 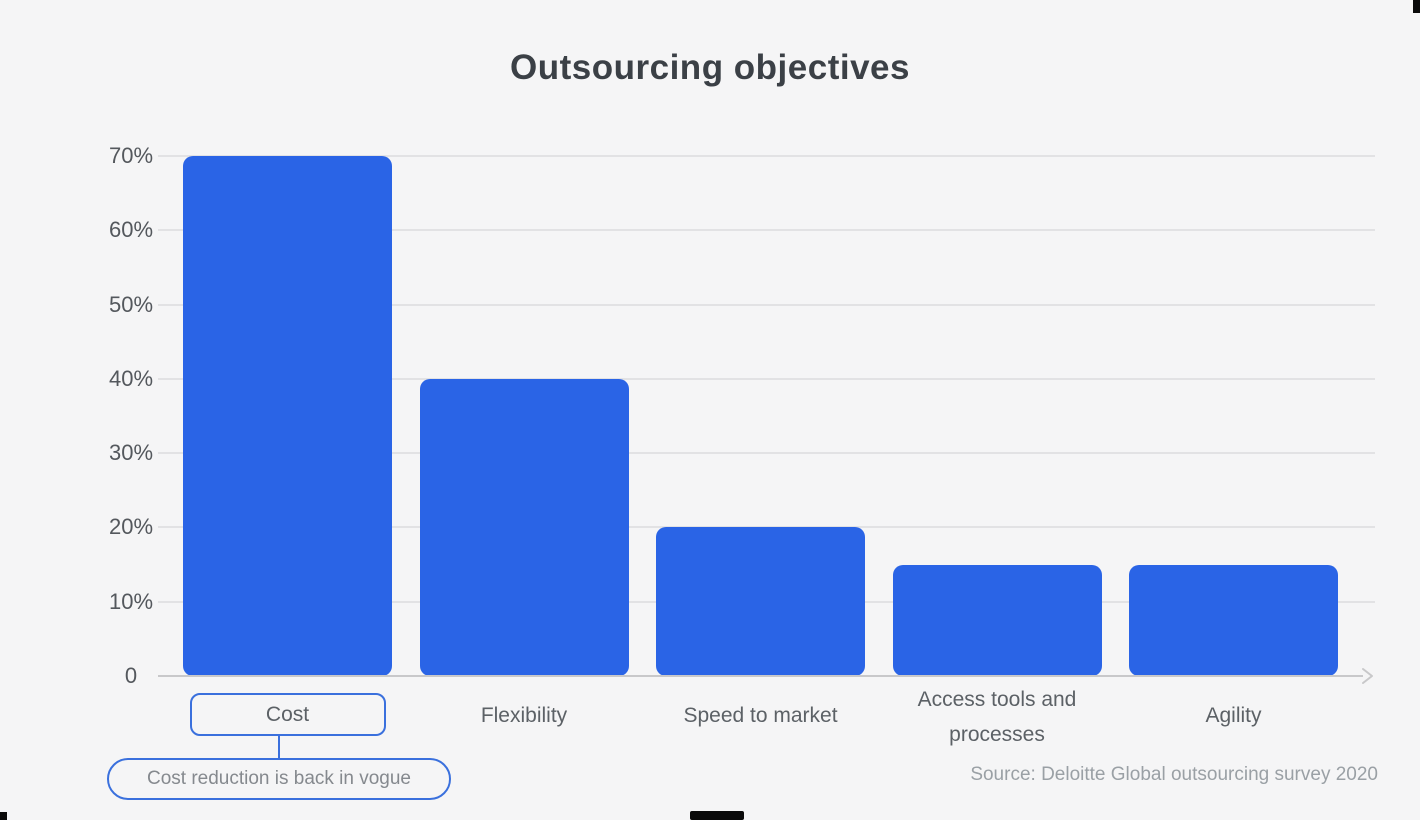 I want to click on y-axis-label-60: 60%, so click(x=131, y=230).